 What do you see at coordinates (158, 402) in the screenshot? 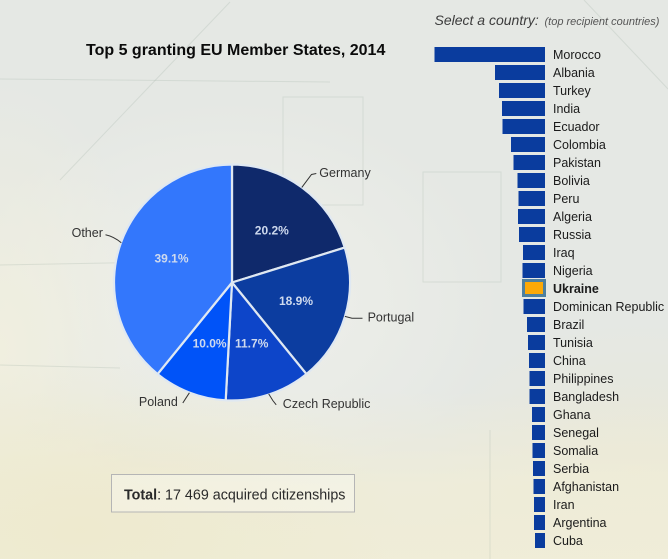
I see `svg-text: Poland` at bounding box center [158, 402].